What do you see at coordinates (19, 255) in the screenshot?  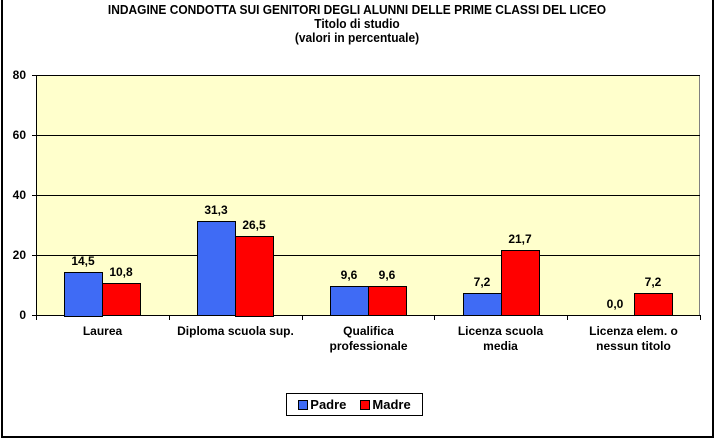 I see `y-tick-label: 20` at bounding box center [19, 255].